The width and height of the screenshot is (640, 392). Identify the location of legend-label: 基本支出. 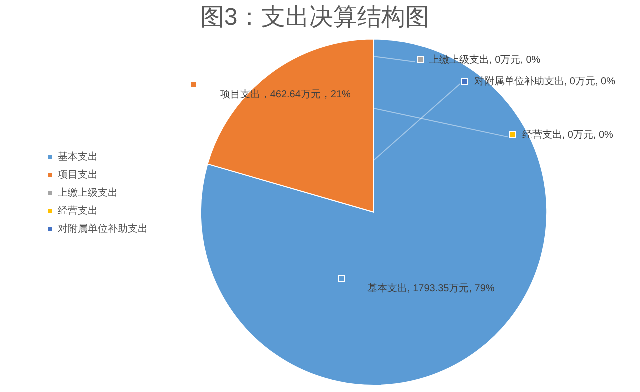
(78, 156).